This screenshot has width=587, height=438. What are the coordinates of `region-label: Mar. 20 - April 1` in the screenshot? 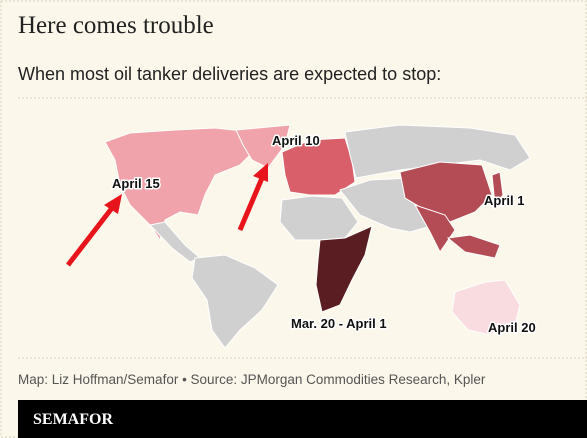 It's located at (339, 323).